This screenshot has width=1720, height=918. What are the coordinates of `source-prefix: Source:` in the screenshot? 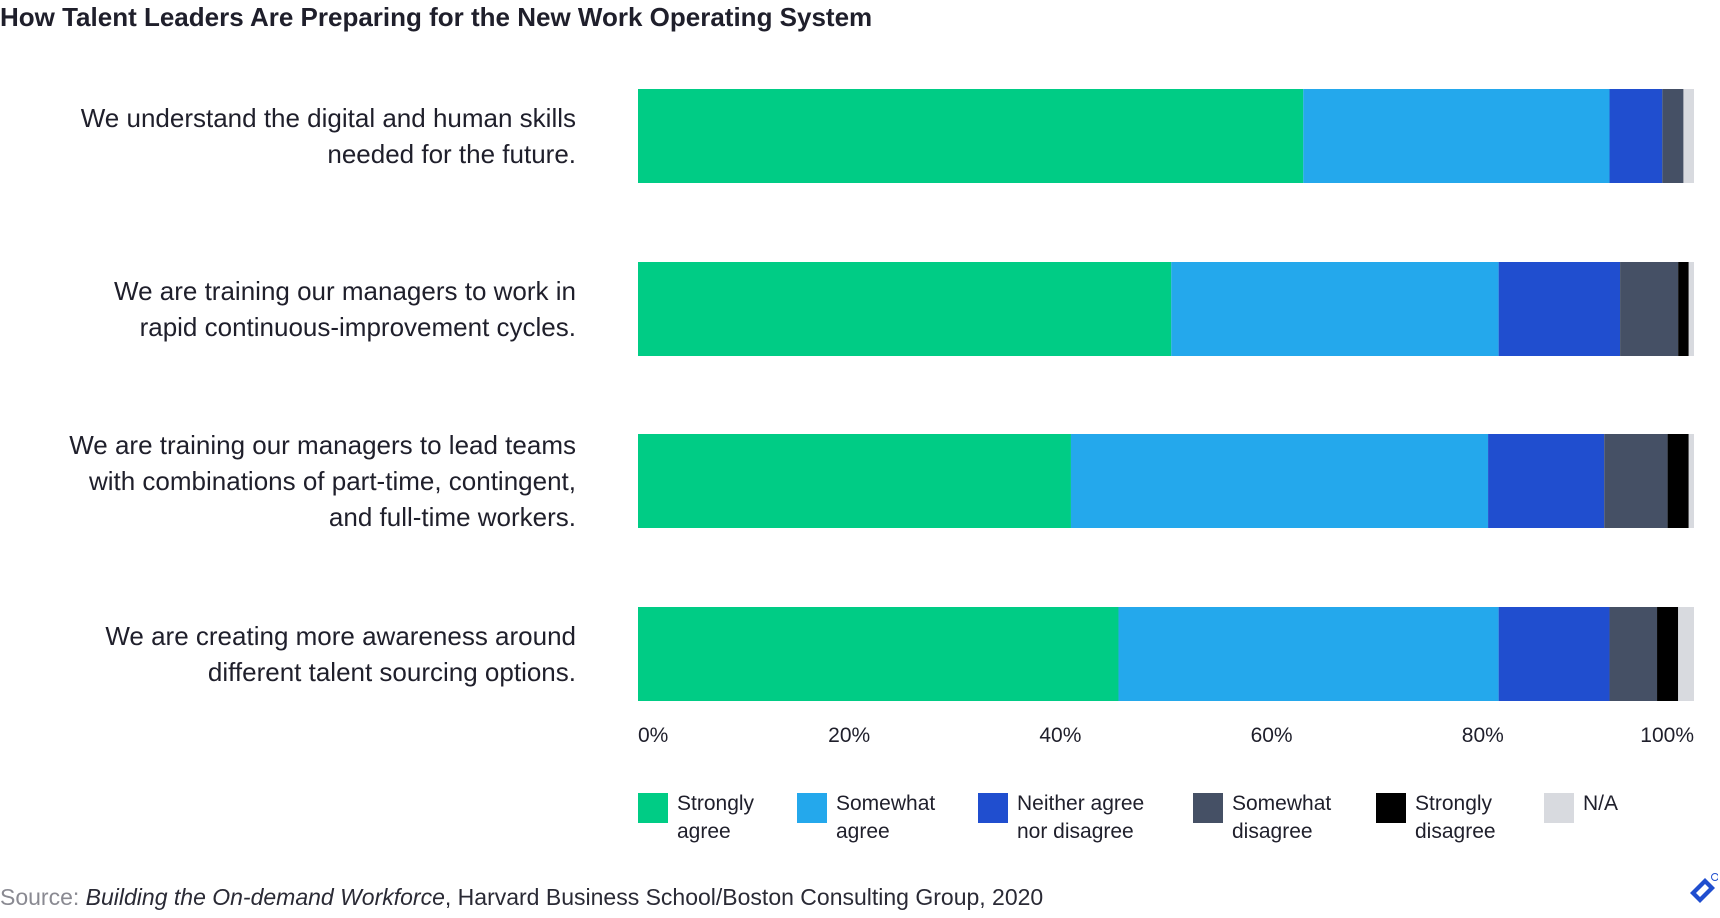 It's located at (40, 897).